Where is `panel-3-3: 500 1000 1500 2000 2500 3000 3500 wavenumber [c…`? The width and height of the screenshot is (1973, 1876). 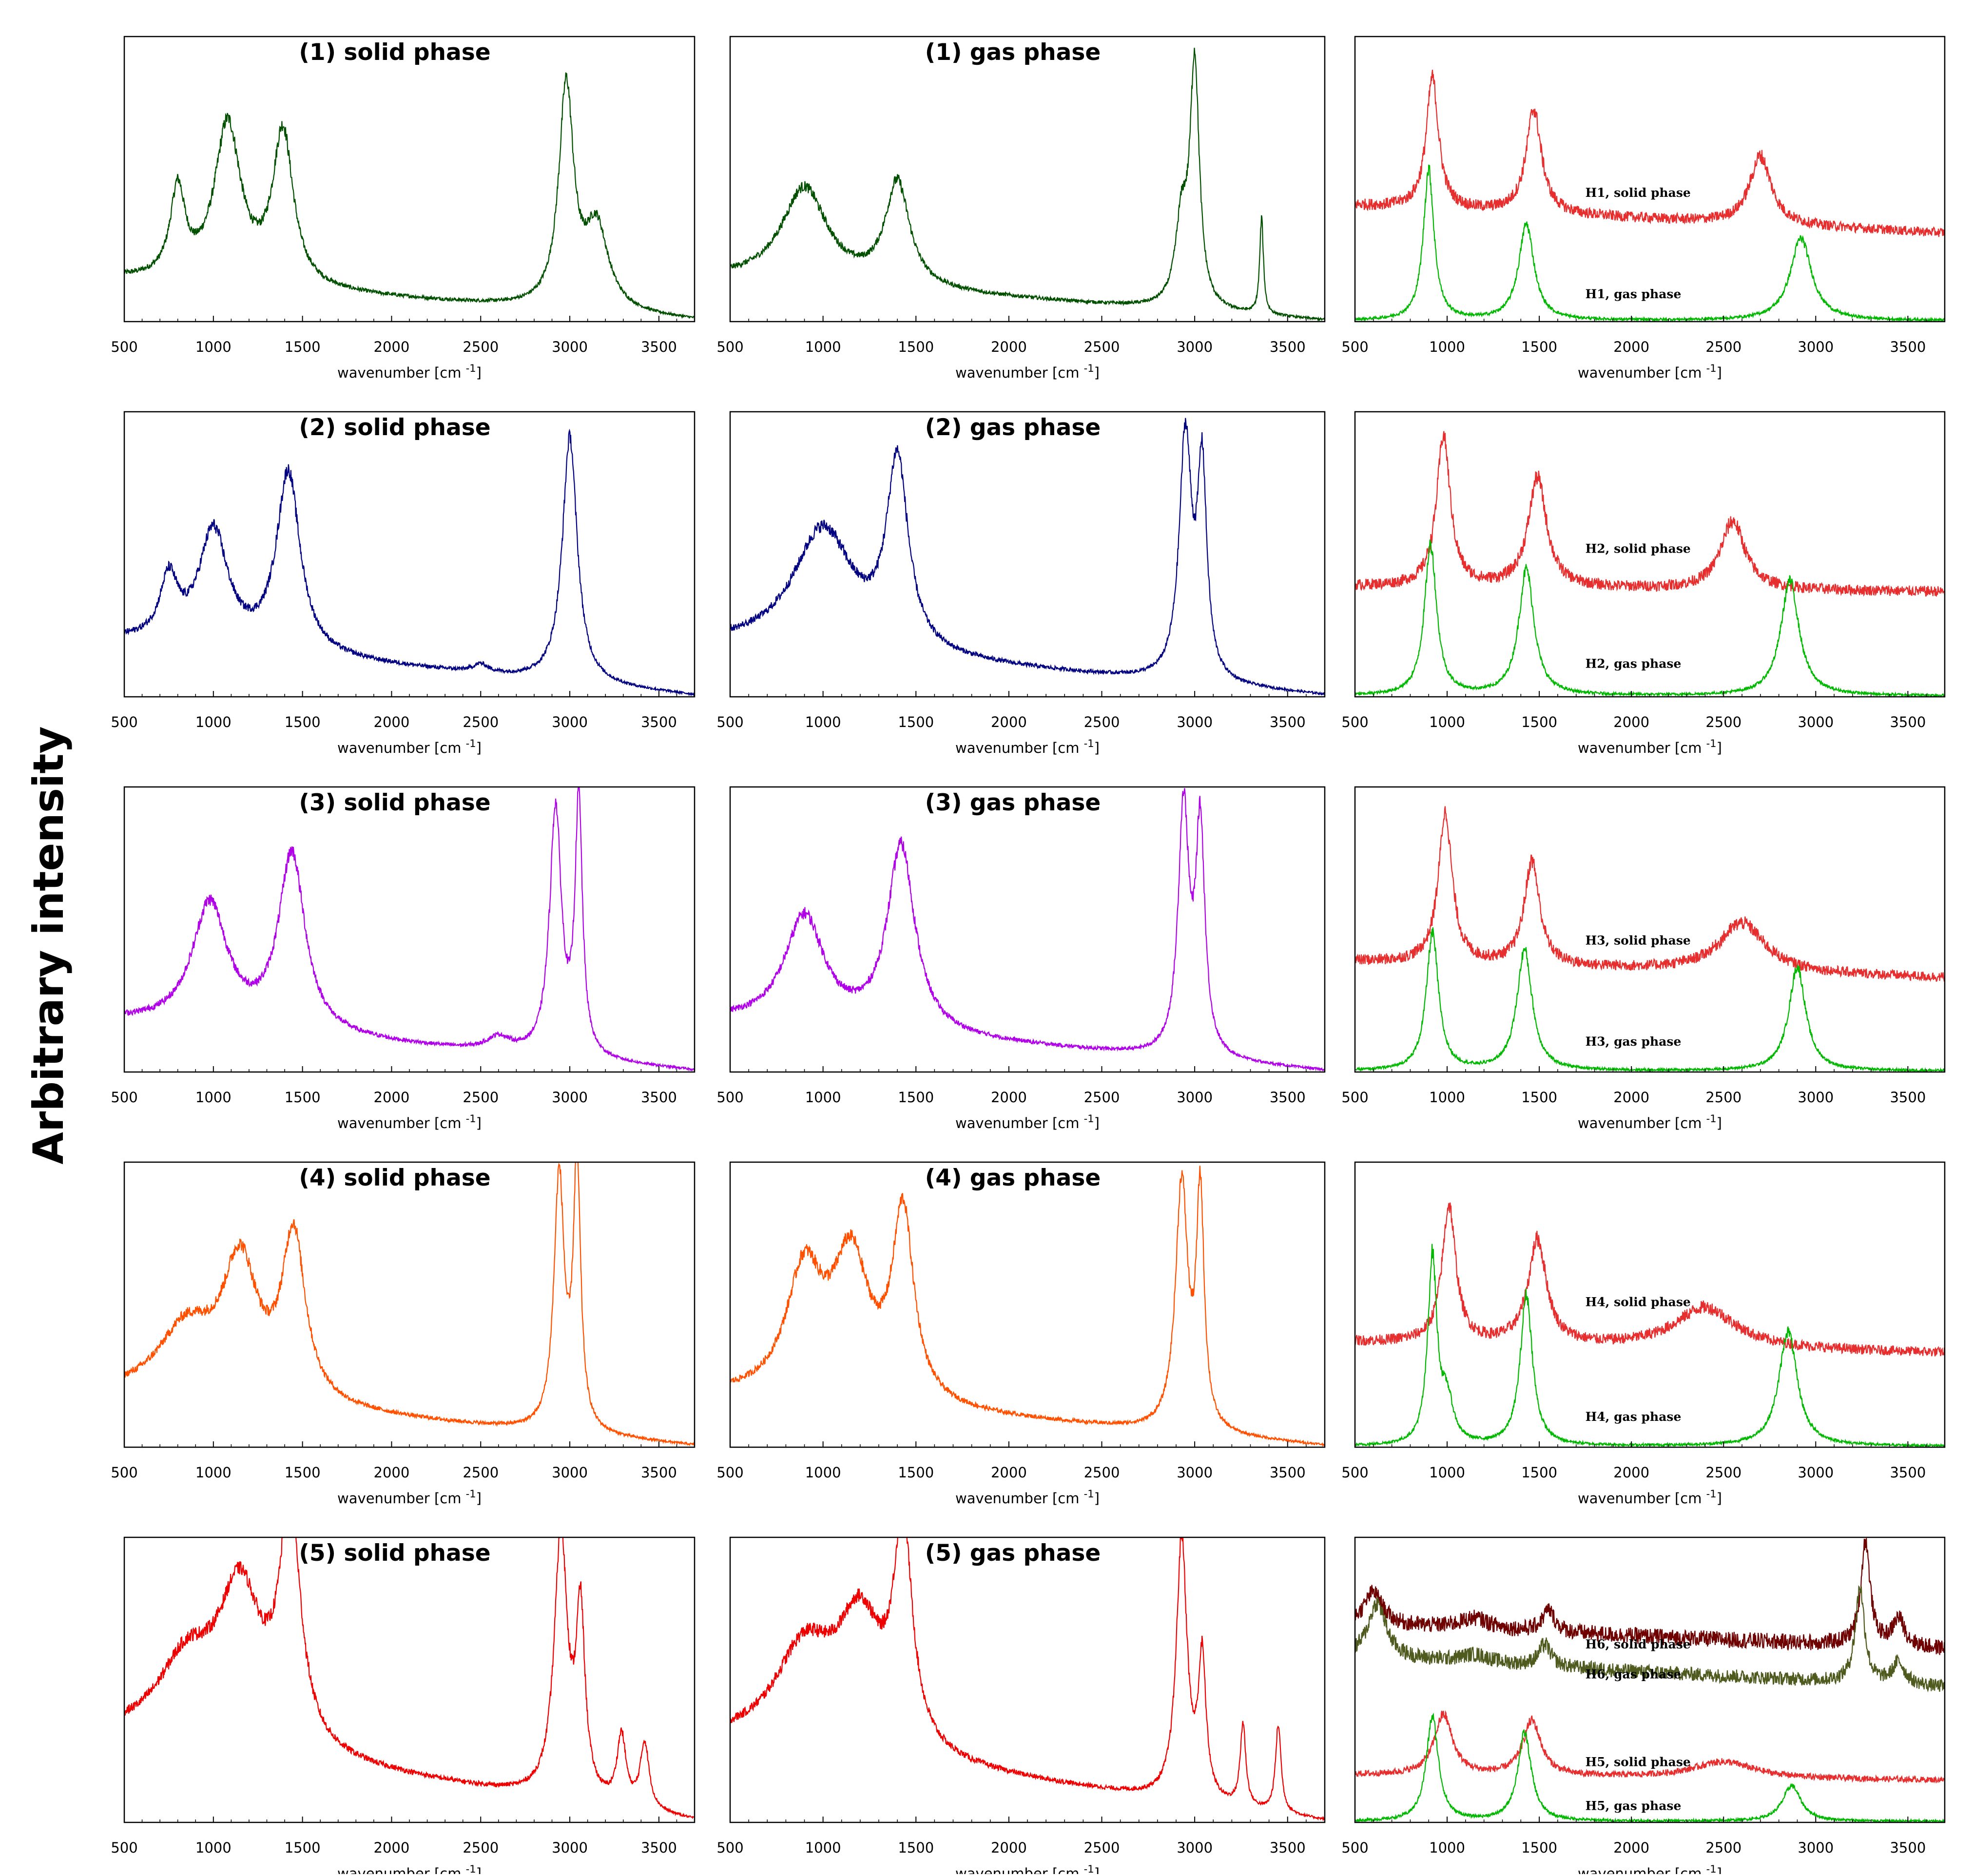
panel-3-3: 500 1000 1500 2000 2500 3000 3500 wavenumber [c… is located at coordinates (1643, 958).